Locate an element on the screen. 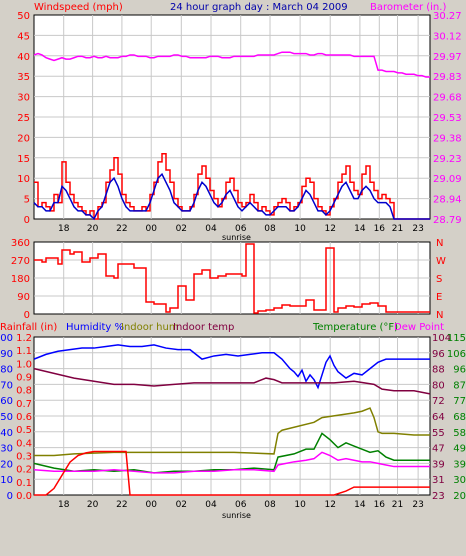 Image resolution: width=466 pixels, height=556 pixels. temperature-secondary-tick: 96 is located at coordinates (459, 370).